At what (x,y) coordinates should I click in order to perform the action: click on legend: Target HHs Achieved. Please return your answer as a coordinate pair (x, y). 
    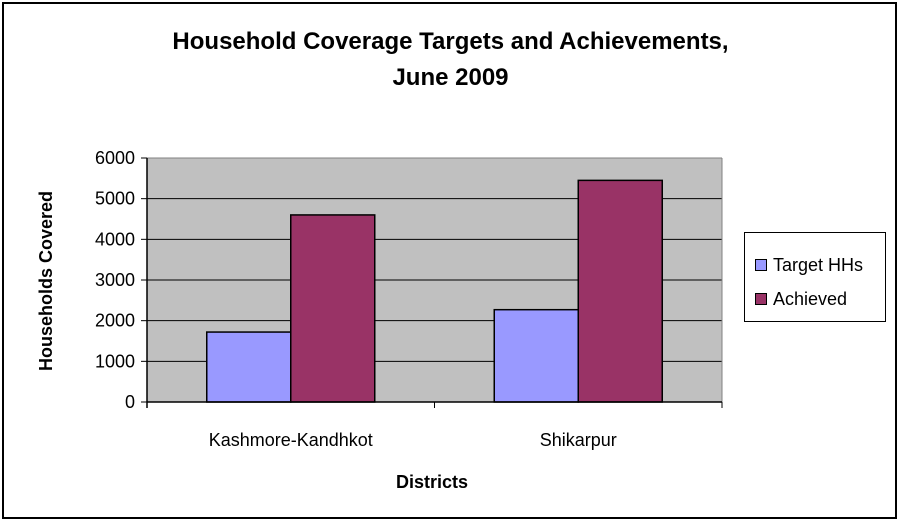
    Looking at the image, I should click on (815, 277).